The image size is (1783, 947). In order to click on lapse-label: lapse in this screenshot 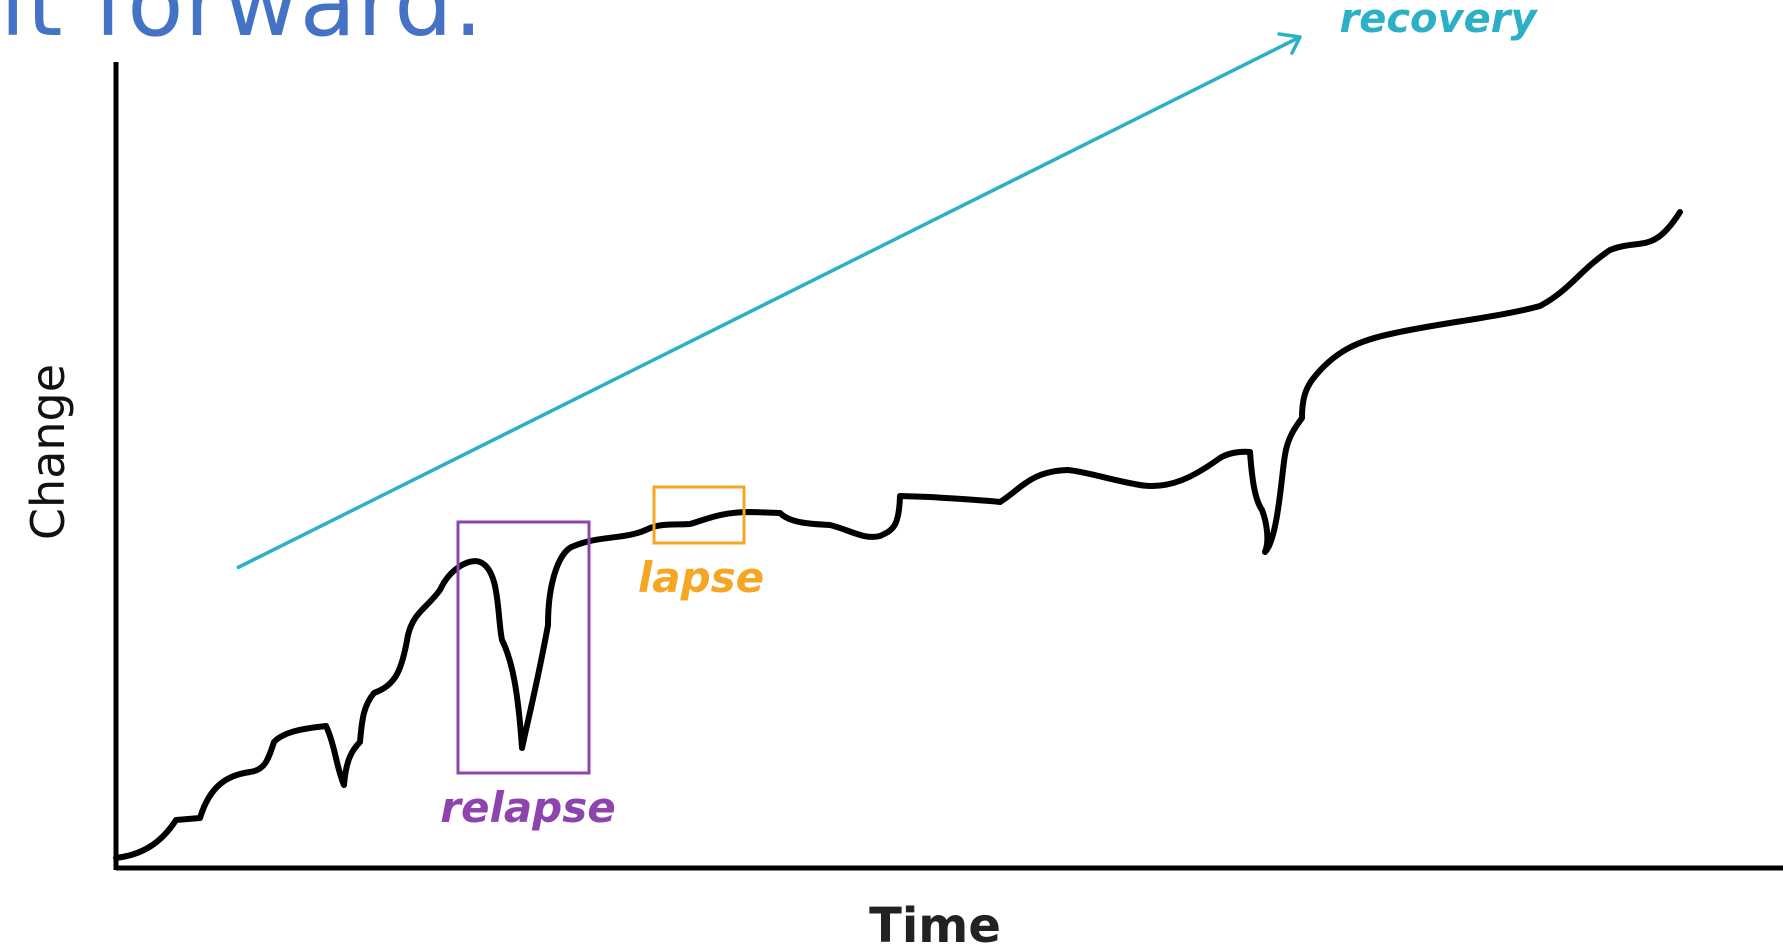, I will do `click(701, 577)`.